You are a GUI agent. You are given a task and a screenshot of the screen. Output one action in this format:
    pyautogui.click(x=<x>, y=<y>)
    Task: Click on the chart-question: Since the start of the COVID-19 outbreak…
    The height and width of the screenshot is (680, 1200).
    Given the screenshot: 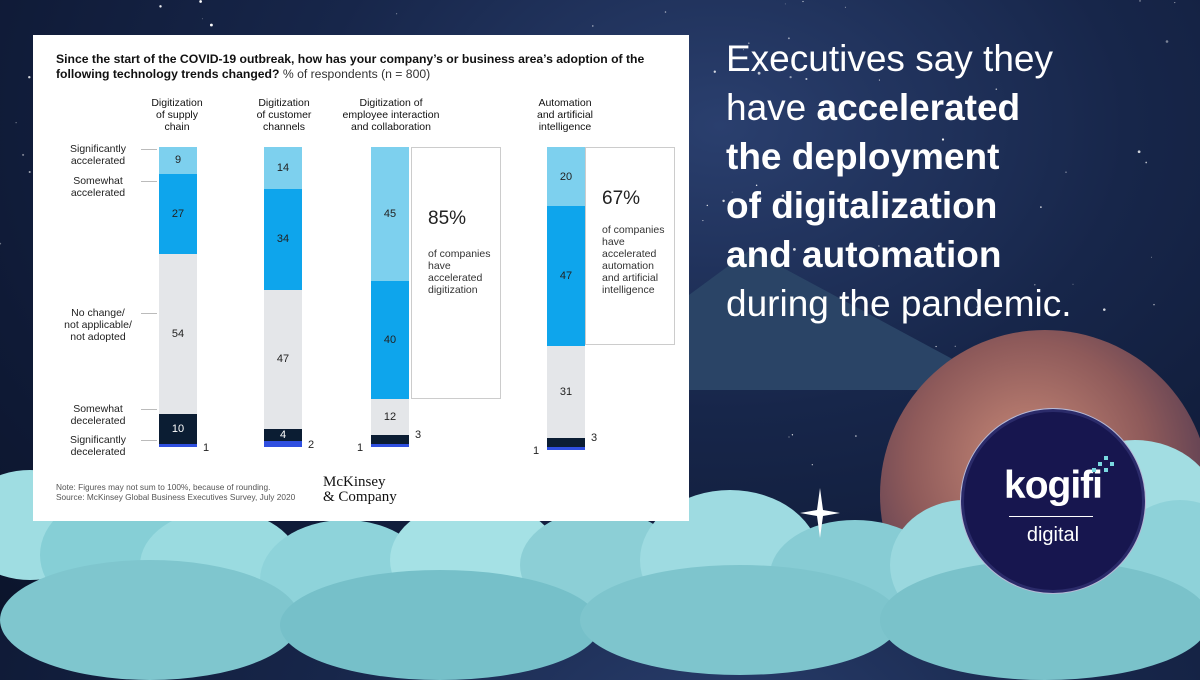 What is the action you would take?
    pyautogui.click(x=361, y=67)
    